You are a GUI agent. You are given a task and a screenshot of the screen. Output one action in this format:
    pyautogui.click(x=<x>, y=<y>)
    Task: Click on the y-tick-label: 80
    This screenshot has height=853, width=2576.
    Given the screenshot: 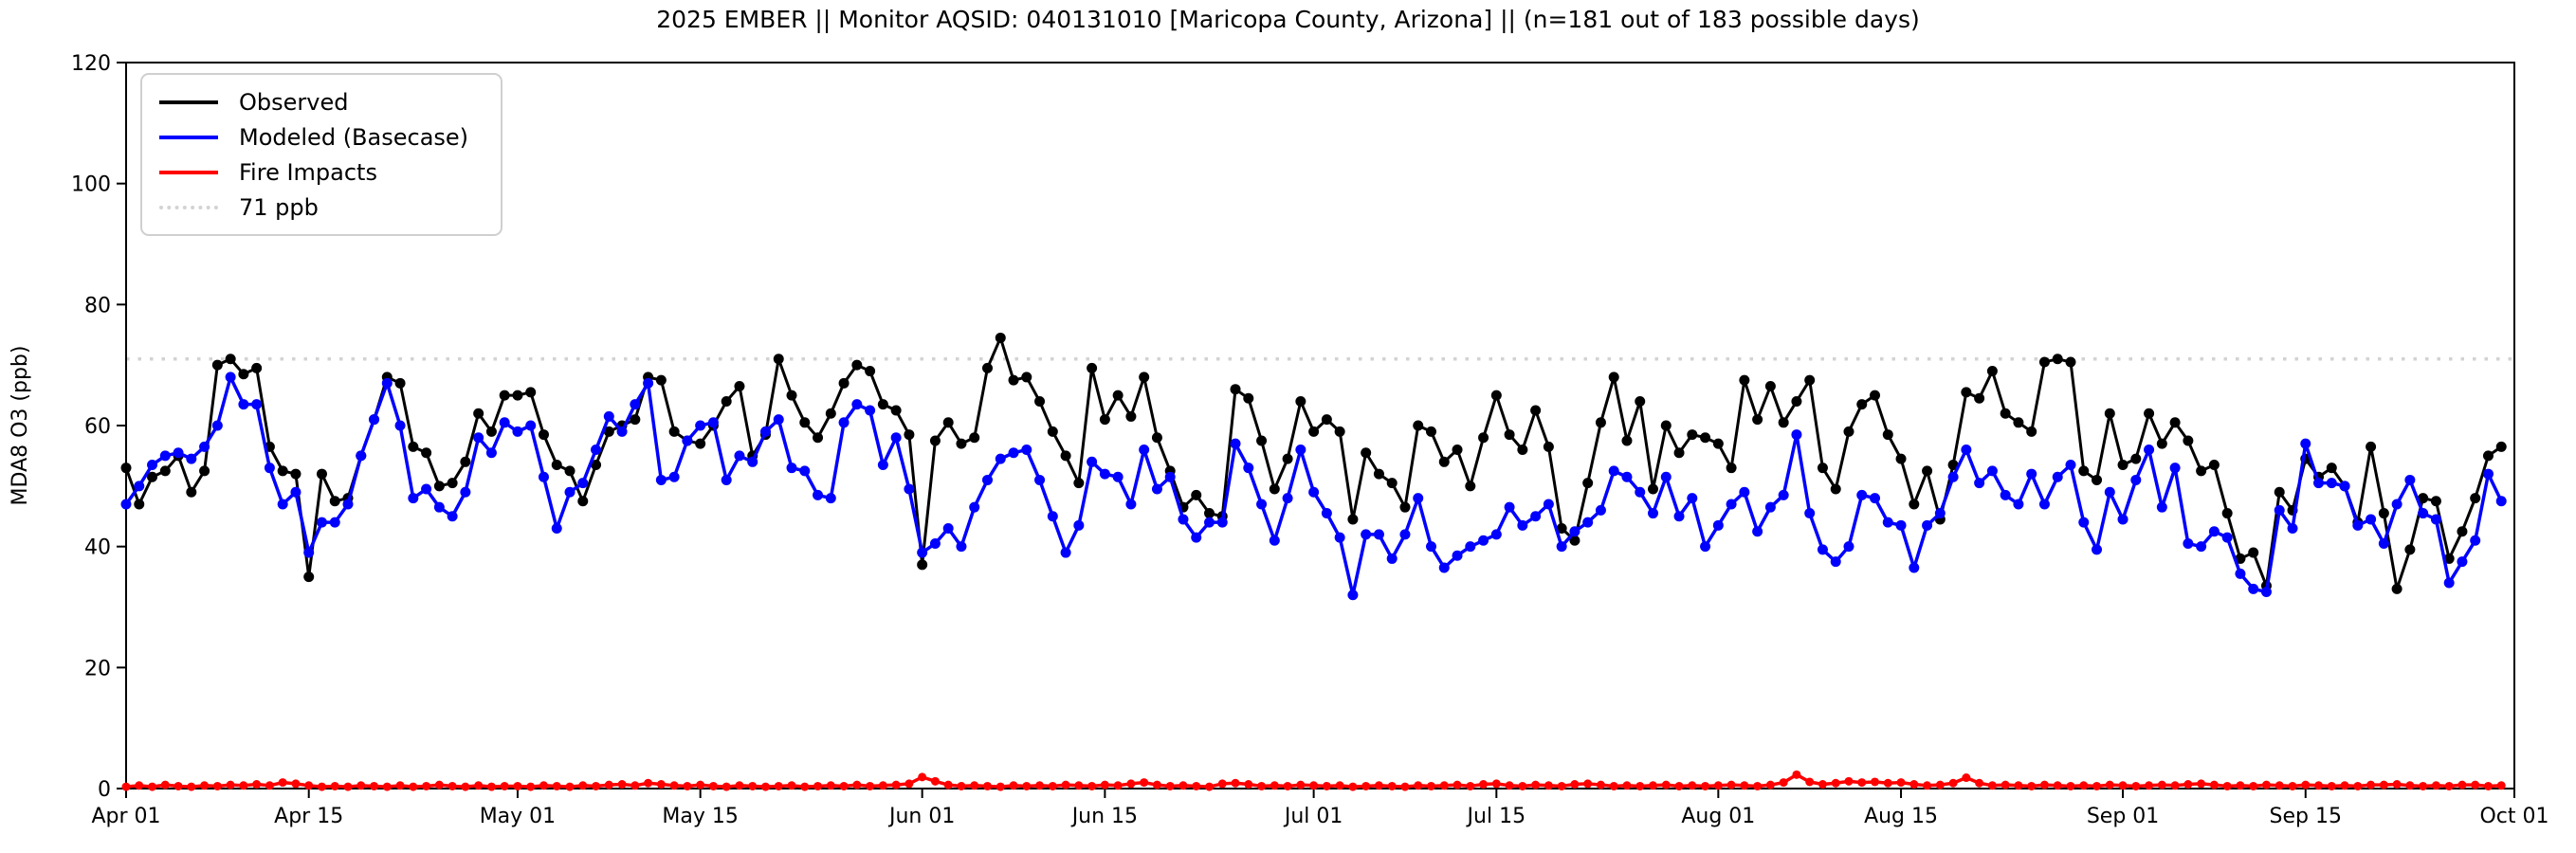 What is the action you would take?
    pyautogui.click(x=97, y=306)
    